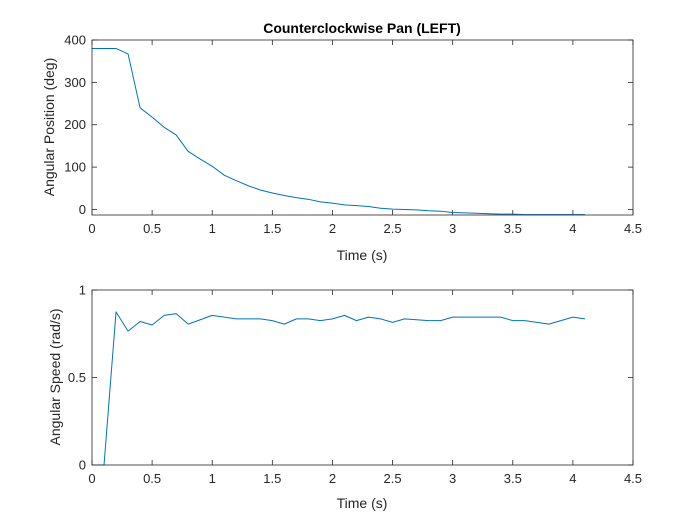 The height and width of the screenshot is (525, 700). What do you see at coordinates (332, 228) in the screenshot?
I see `position-xtick-label: 2` at bounding box center [332, 228].